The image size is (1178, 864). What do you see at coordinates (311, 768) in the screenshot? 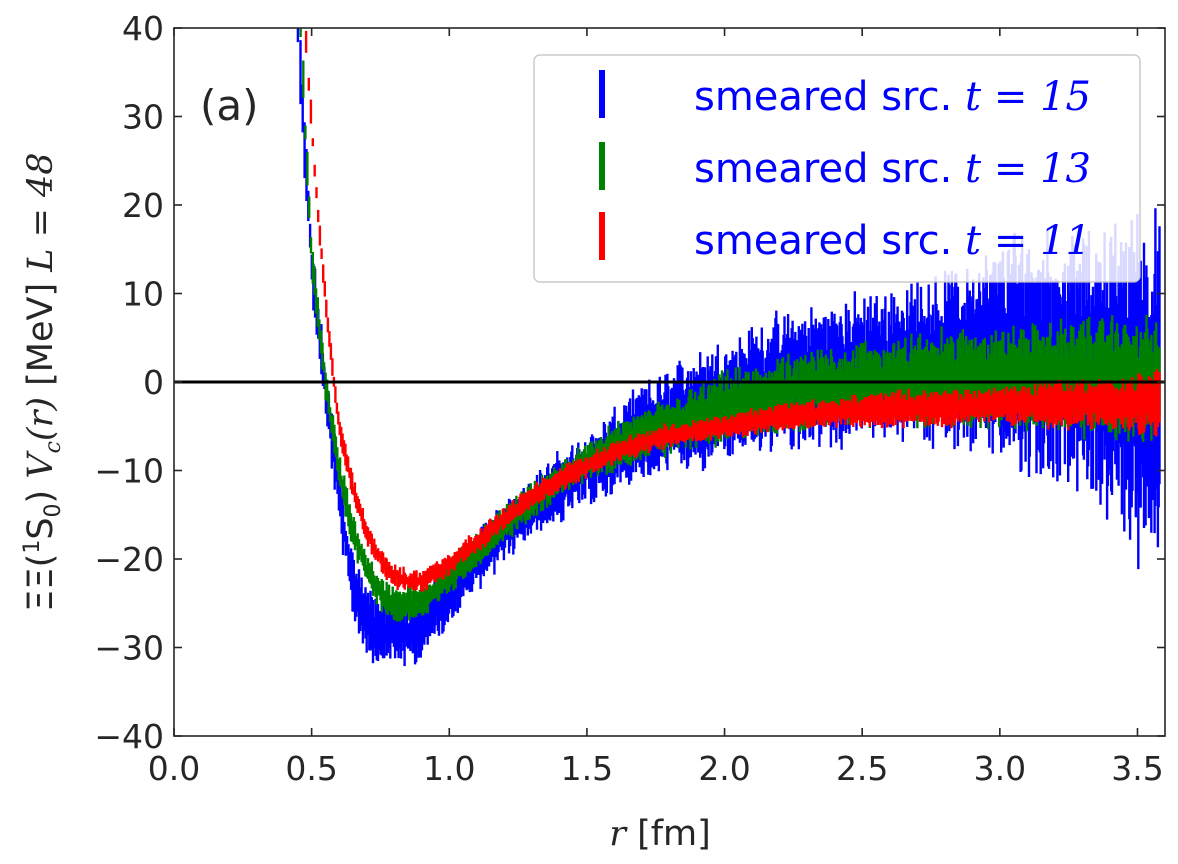
I see `x-tick-label: 0.5` at bounding box center [311, 768].